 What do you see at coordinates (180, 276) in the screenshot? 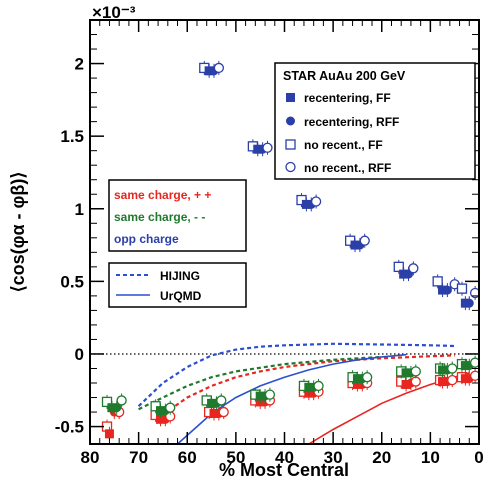
I see `legend-models-entry-1: HIJING` at bounding box center [180, 276].